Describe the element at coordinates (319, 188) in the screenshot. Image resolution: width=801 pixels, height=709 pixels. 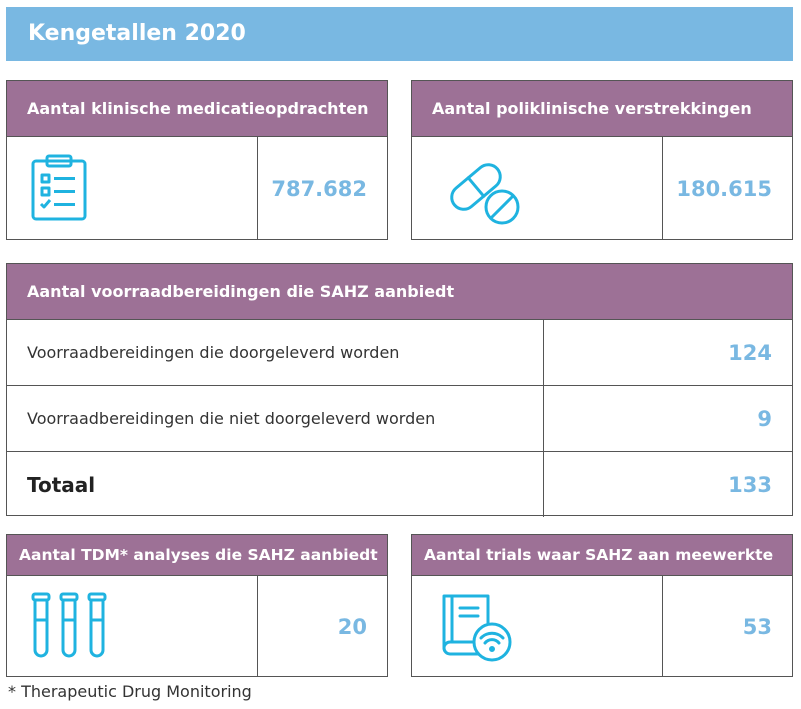
I see `card-clinical-orders-value: 787.682` at that location.